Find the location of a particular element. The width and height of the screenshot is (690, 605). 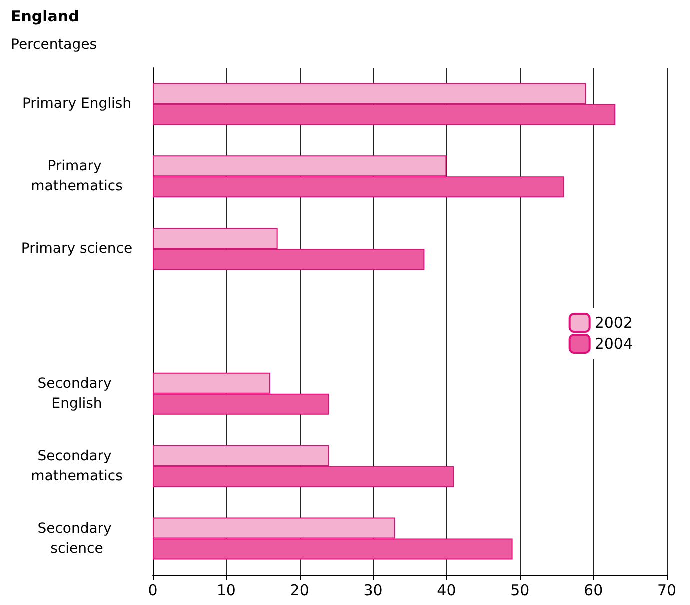

x-tick-label: 20 is located at coordinates (300, 591).